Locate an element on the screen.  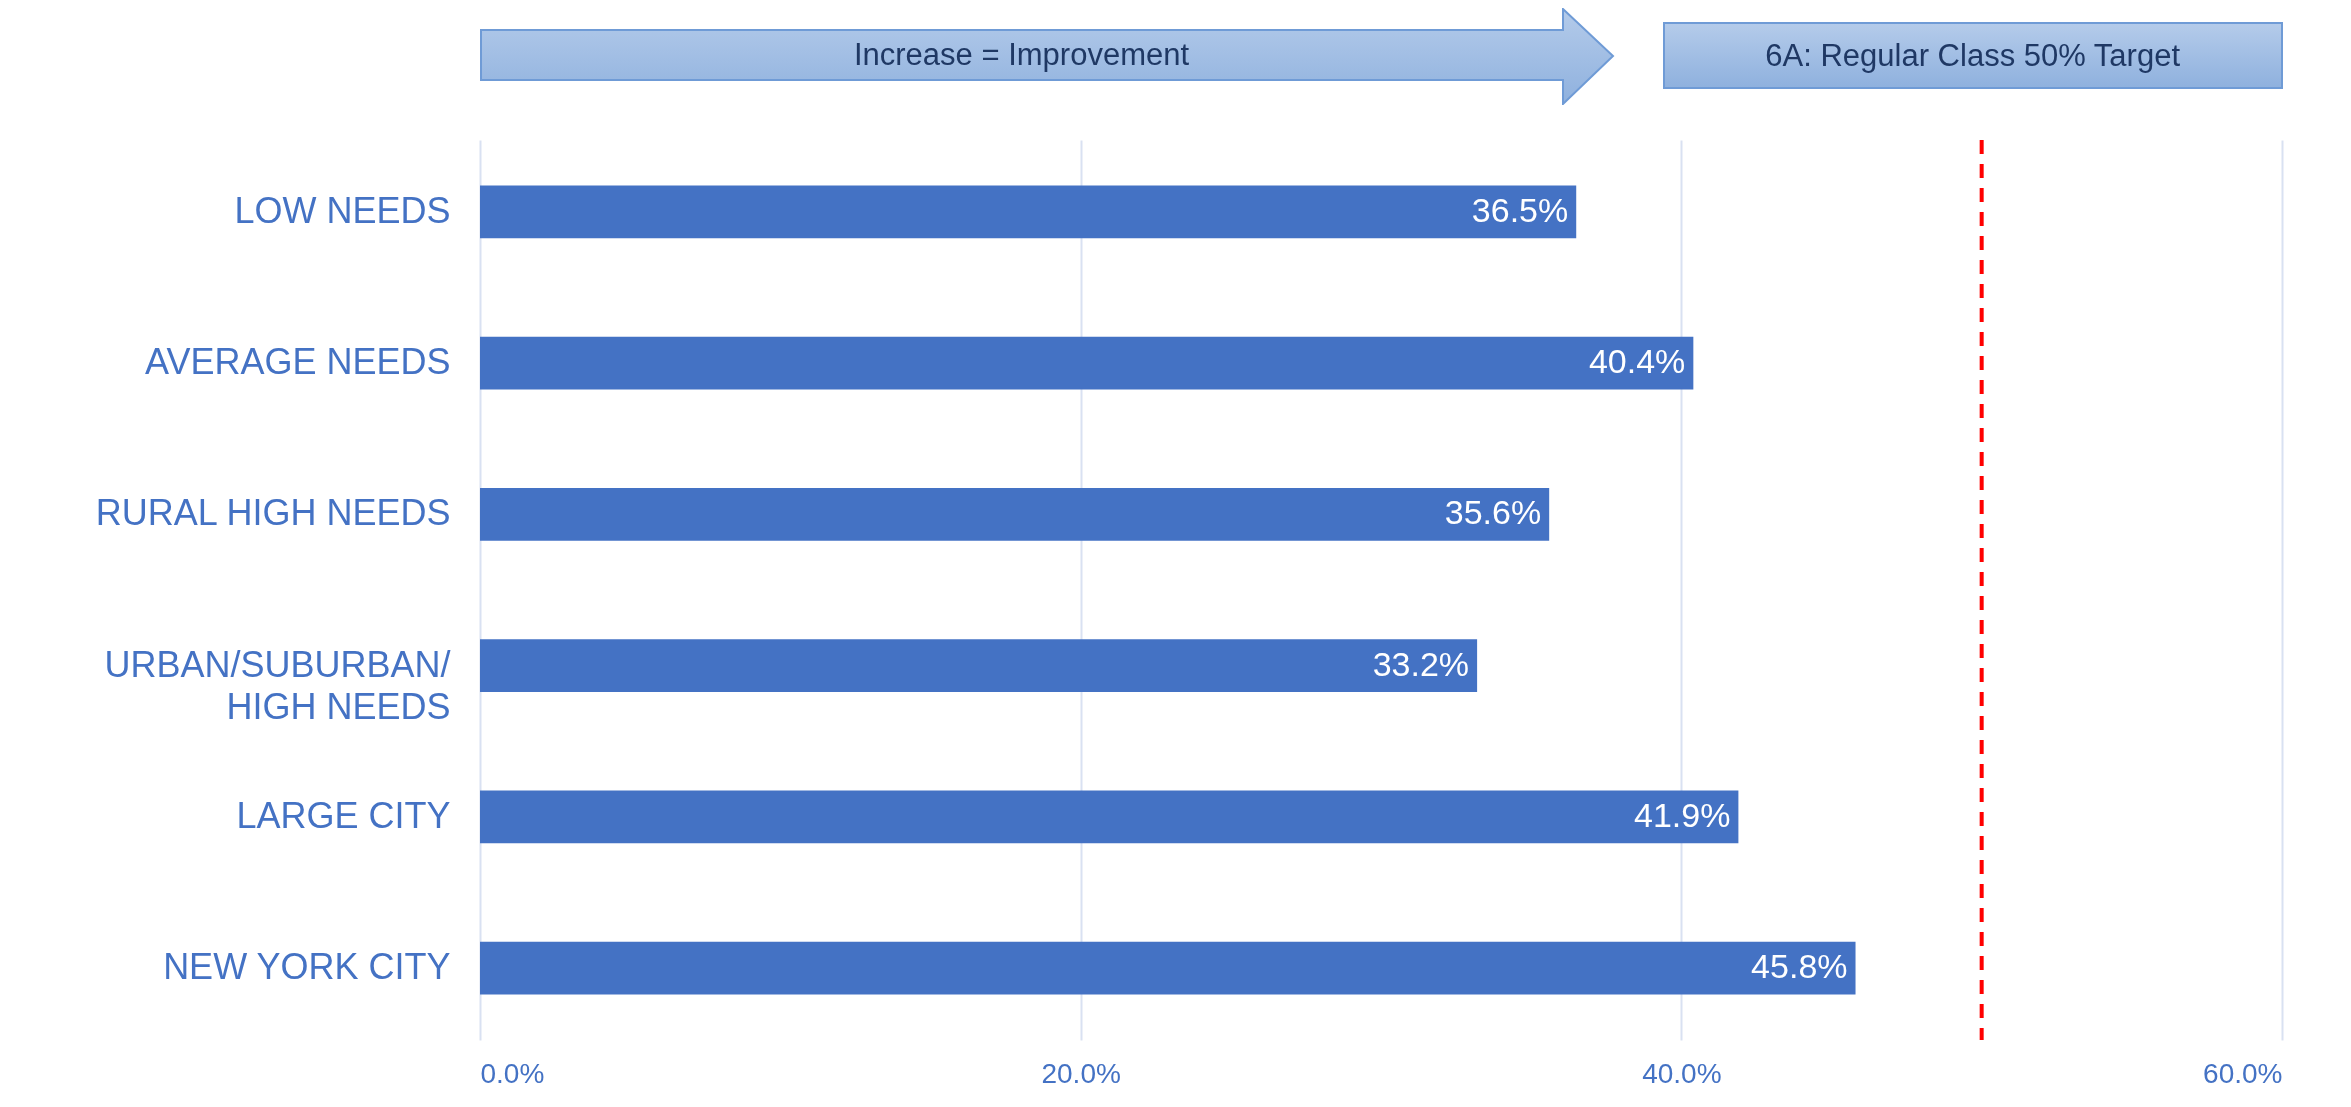
text: Increase = Improvement is located at coordinates (1021, 55).